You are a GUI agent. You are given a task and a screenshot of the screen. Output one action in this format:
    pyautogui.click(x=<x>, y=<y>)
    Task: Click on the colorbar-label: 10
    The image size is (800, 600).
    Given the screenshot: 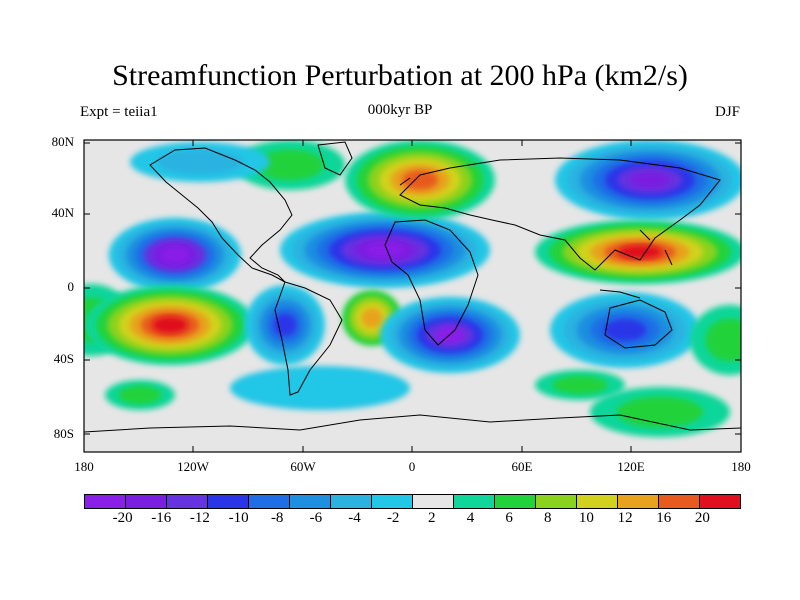 What is the action you would take?
    pyautogui.click(x=586, y=518)
    